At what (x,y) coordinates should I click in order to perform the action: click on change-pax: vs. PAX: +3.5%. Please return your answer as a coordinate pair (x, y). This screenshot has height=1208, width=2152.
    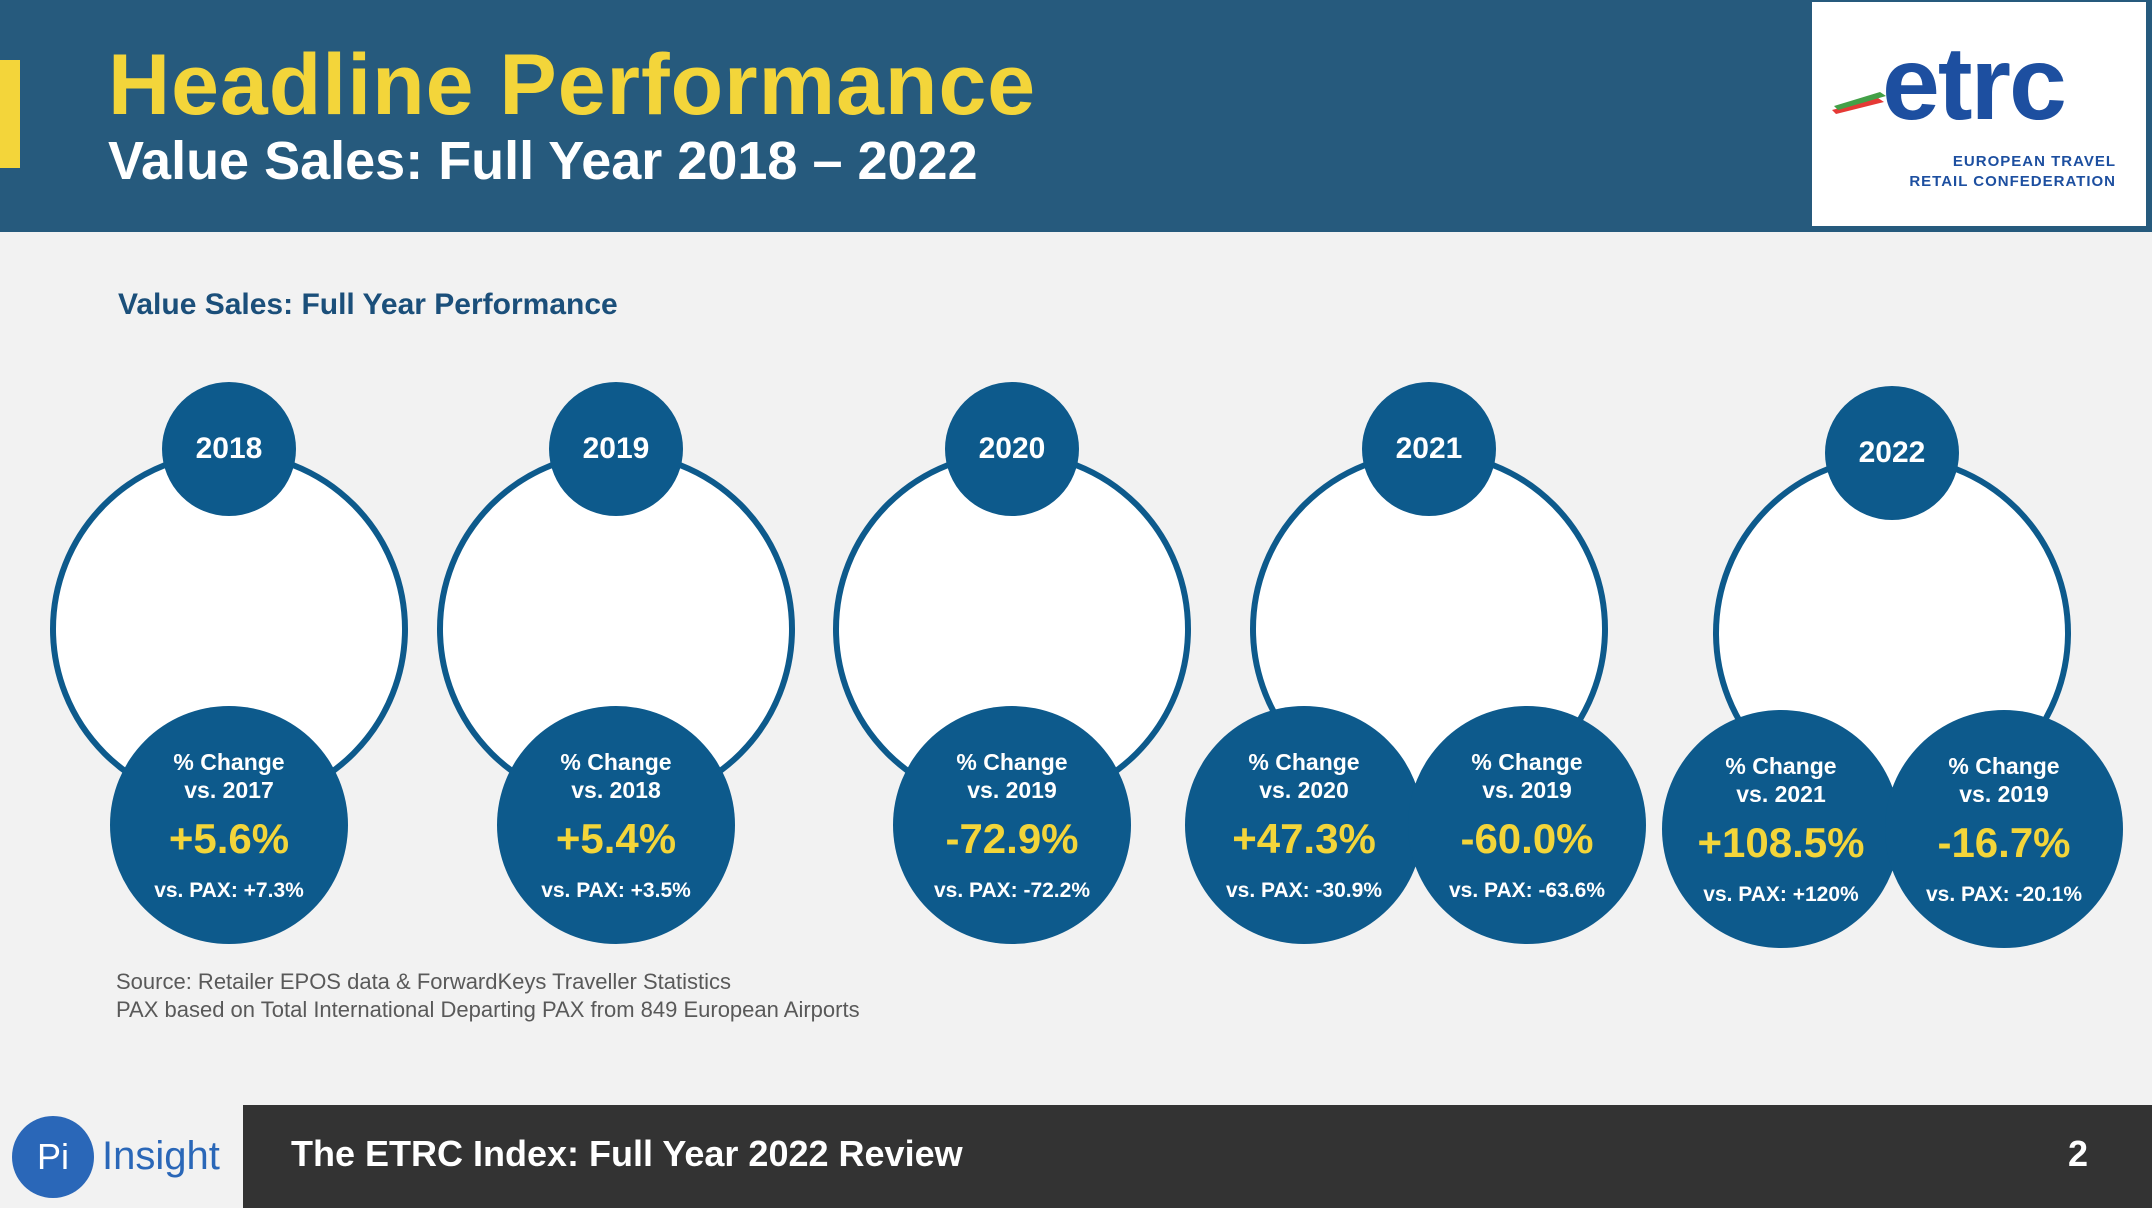
    Looking at the image, I should click on (616, 890).